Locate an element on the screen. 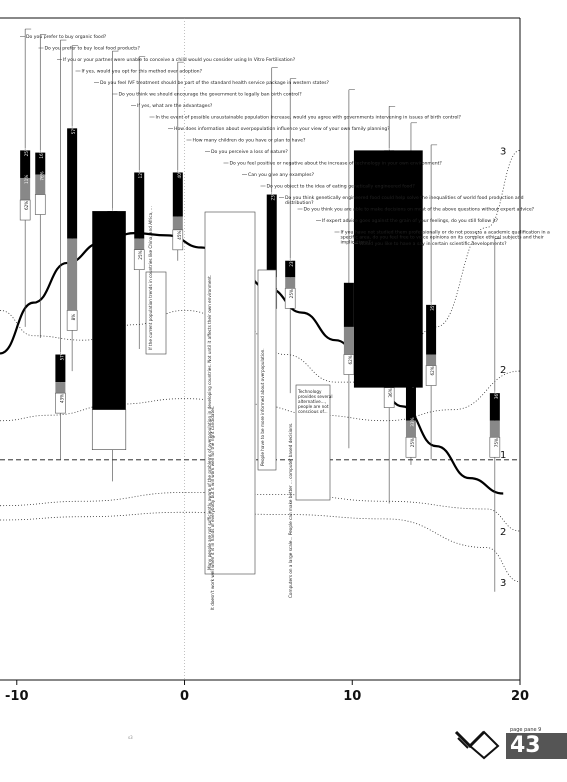 The height and width of the screenshot is (782, 567). note-text-4: people are not is located at coordinates (313, 406).